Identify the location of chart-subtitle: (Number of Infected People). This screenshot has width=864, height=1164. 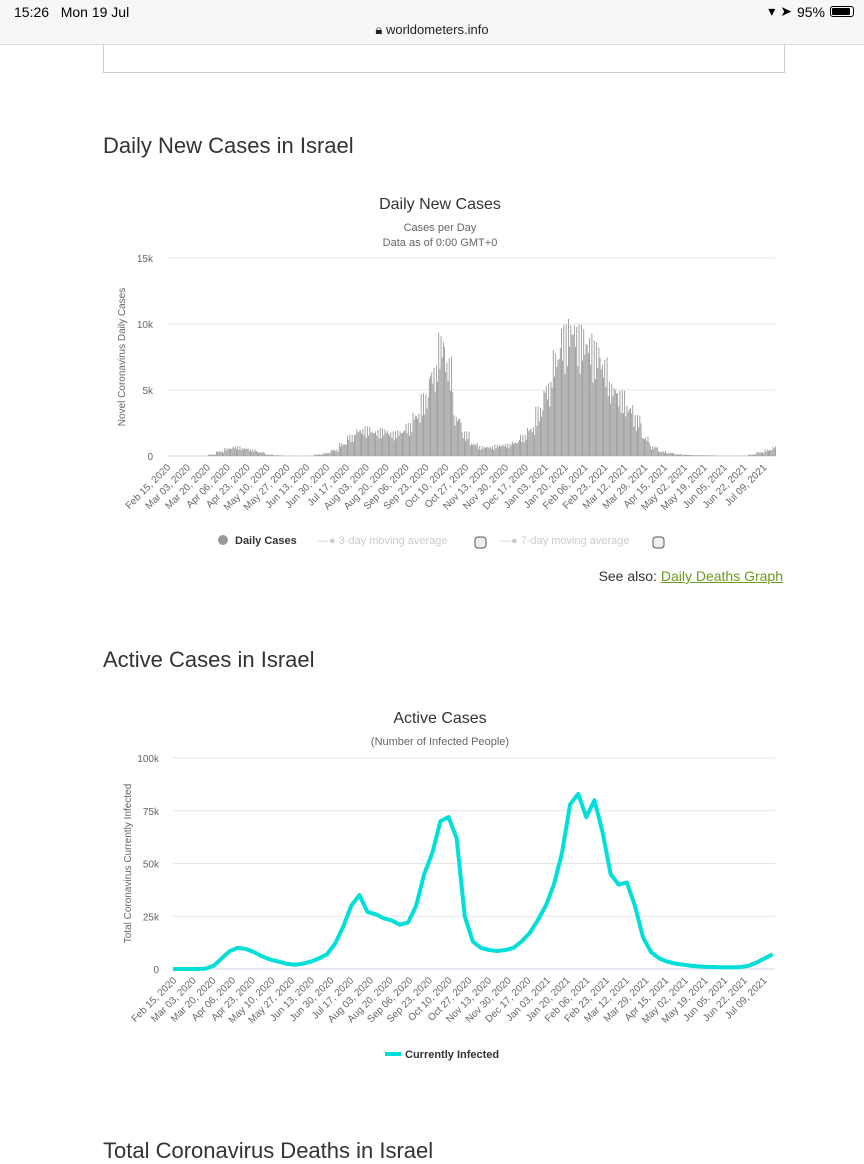
(440, 742).